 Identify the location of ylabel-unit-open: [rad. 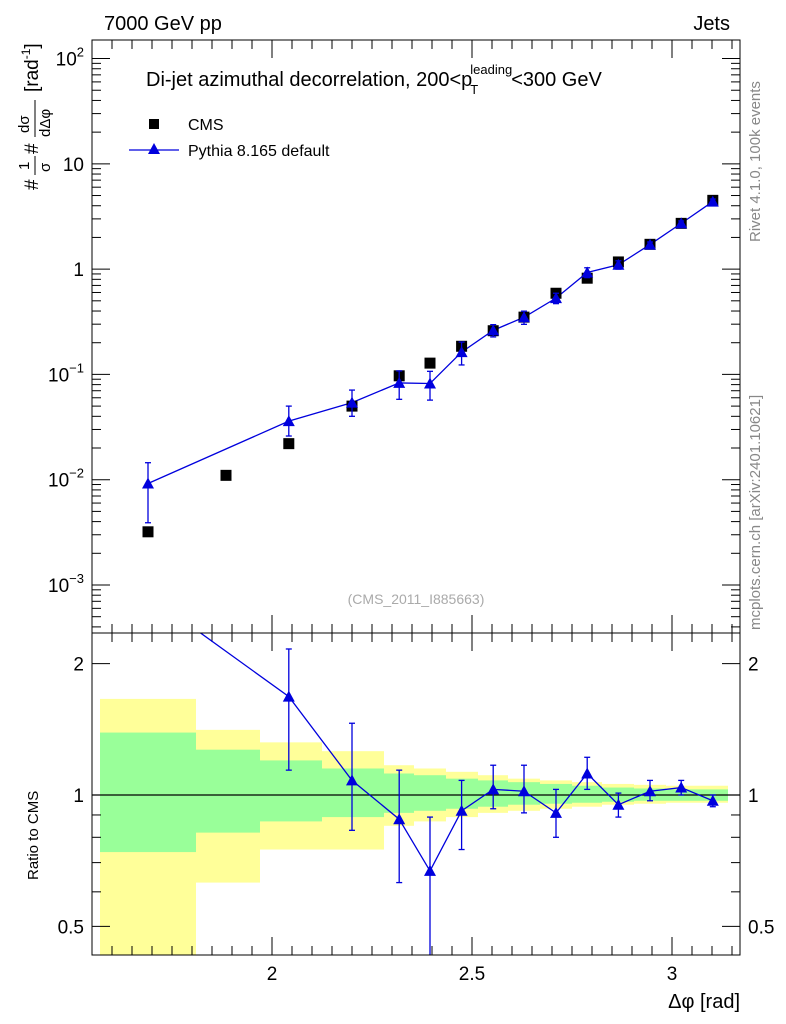
(32, 75).